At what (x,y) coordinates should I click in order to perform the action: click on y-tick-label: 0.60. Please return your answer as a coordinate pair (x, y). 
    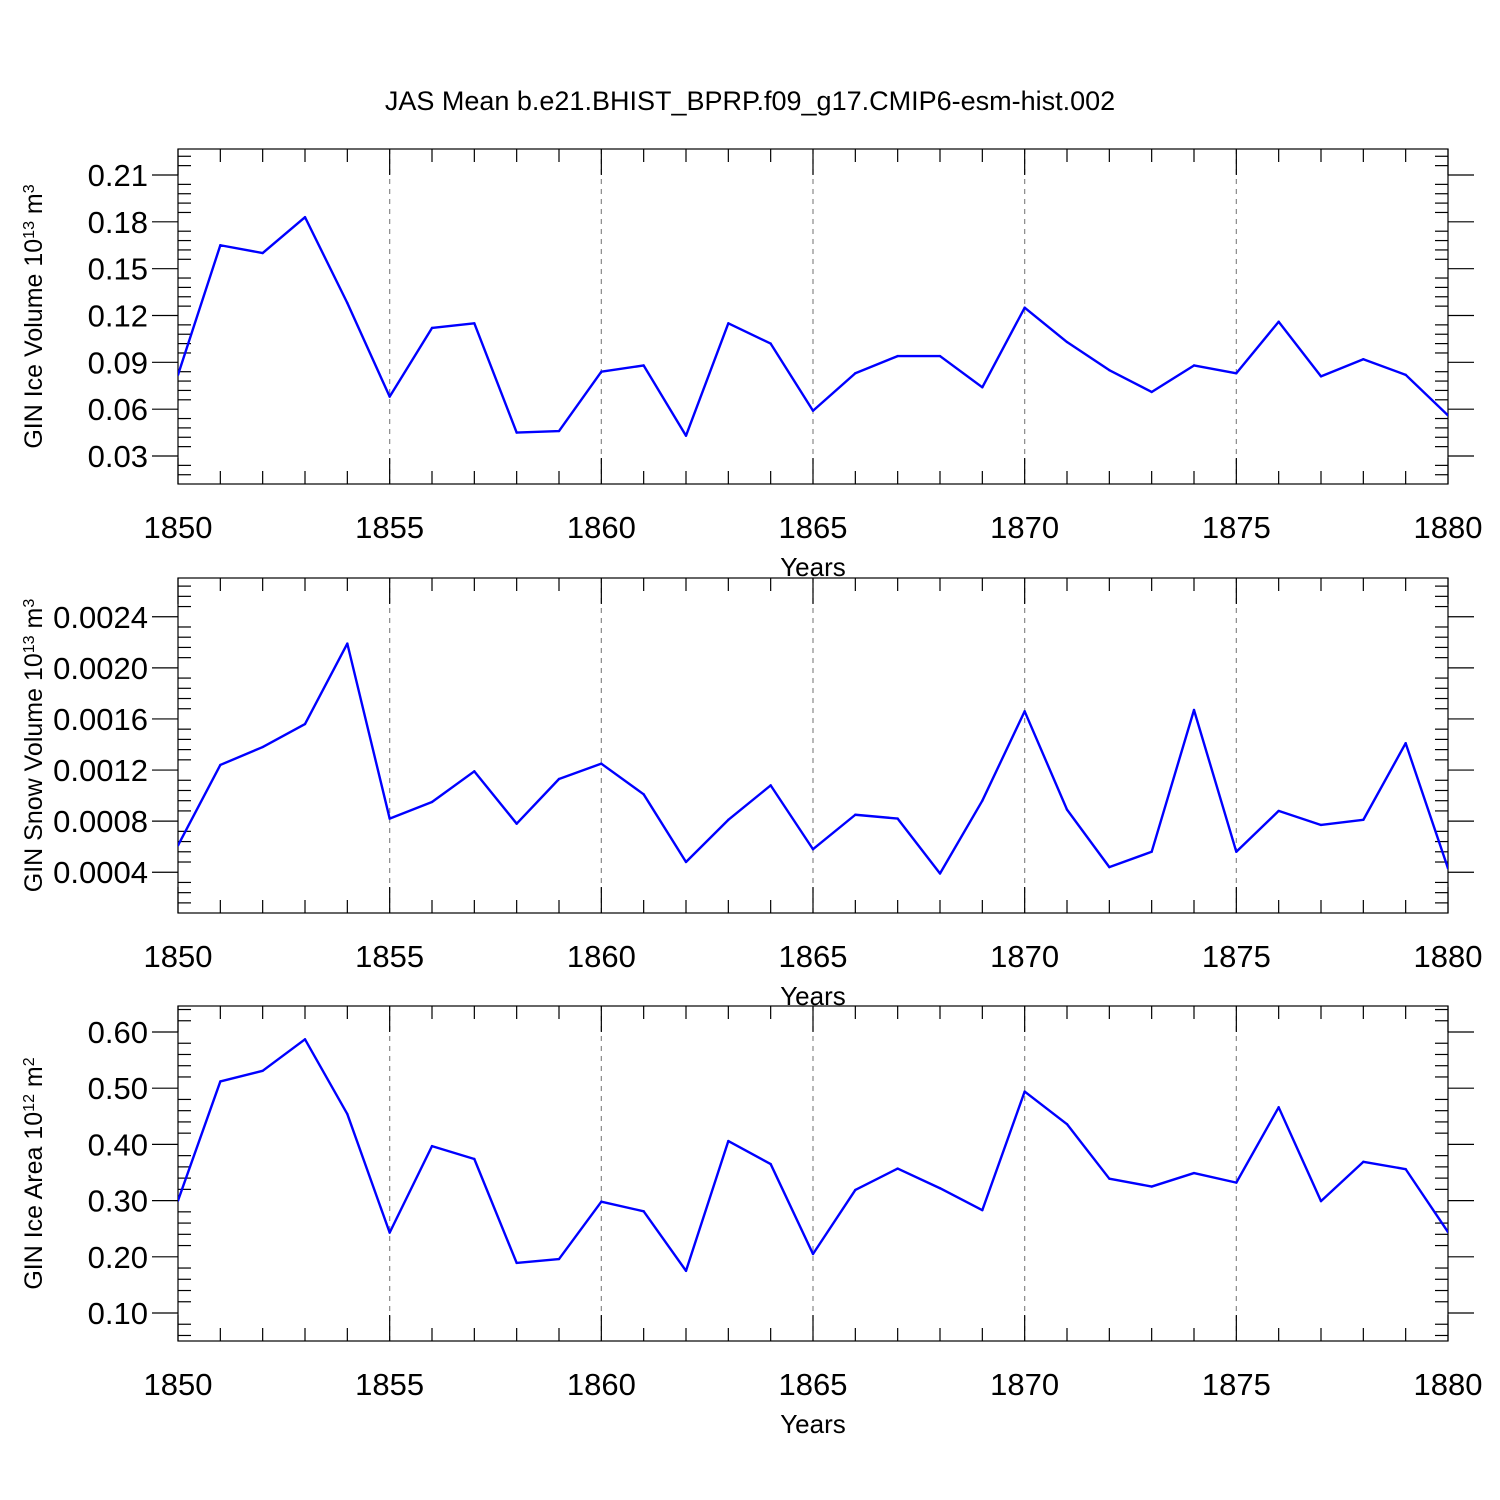
    Looking at the image, I should click on (118, 1032).